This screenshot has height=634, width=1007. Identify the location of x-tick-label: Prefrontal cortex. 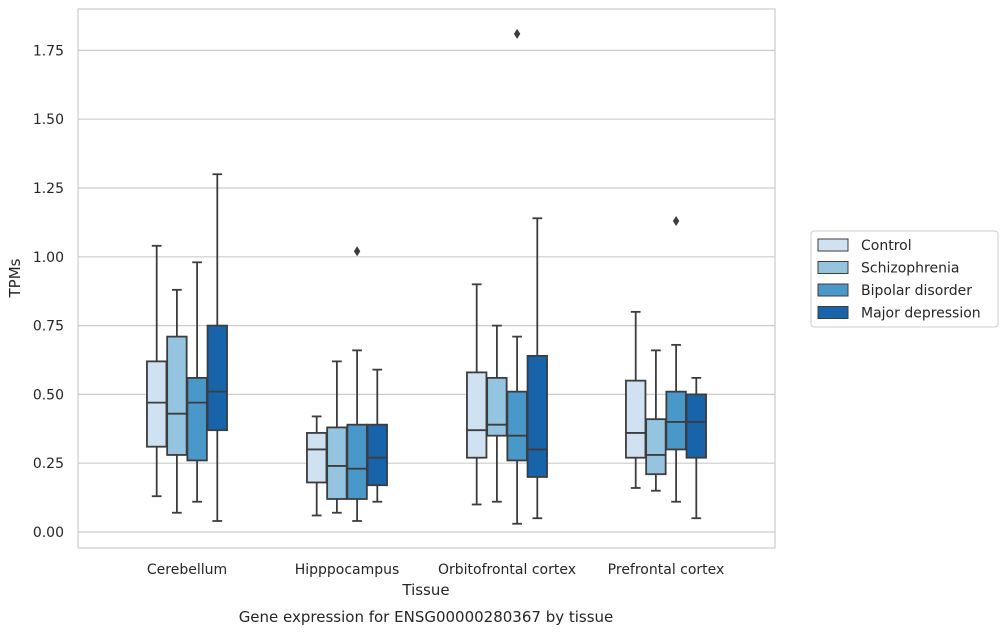
(666, 570).